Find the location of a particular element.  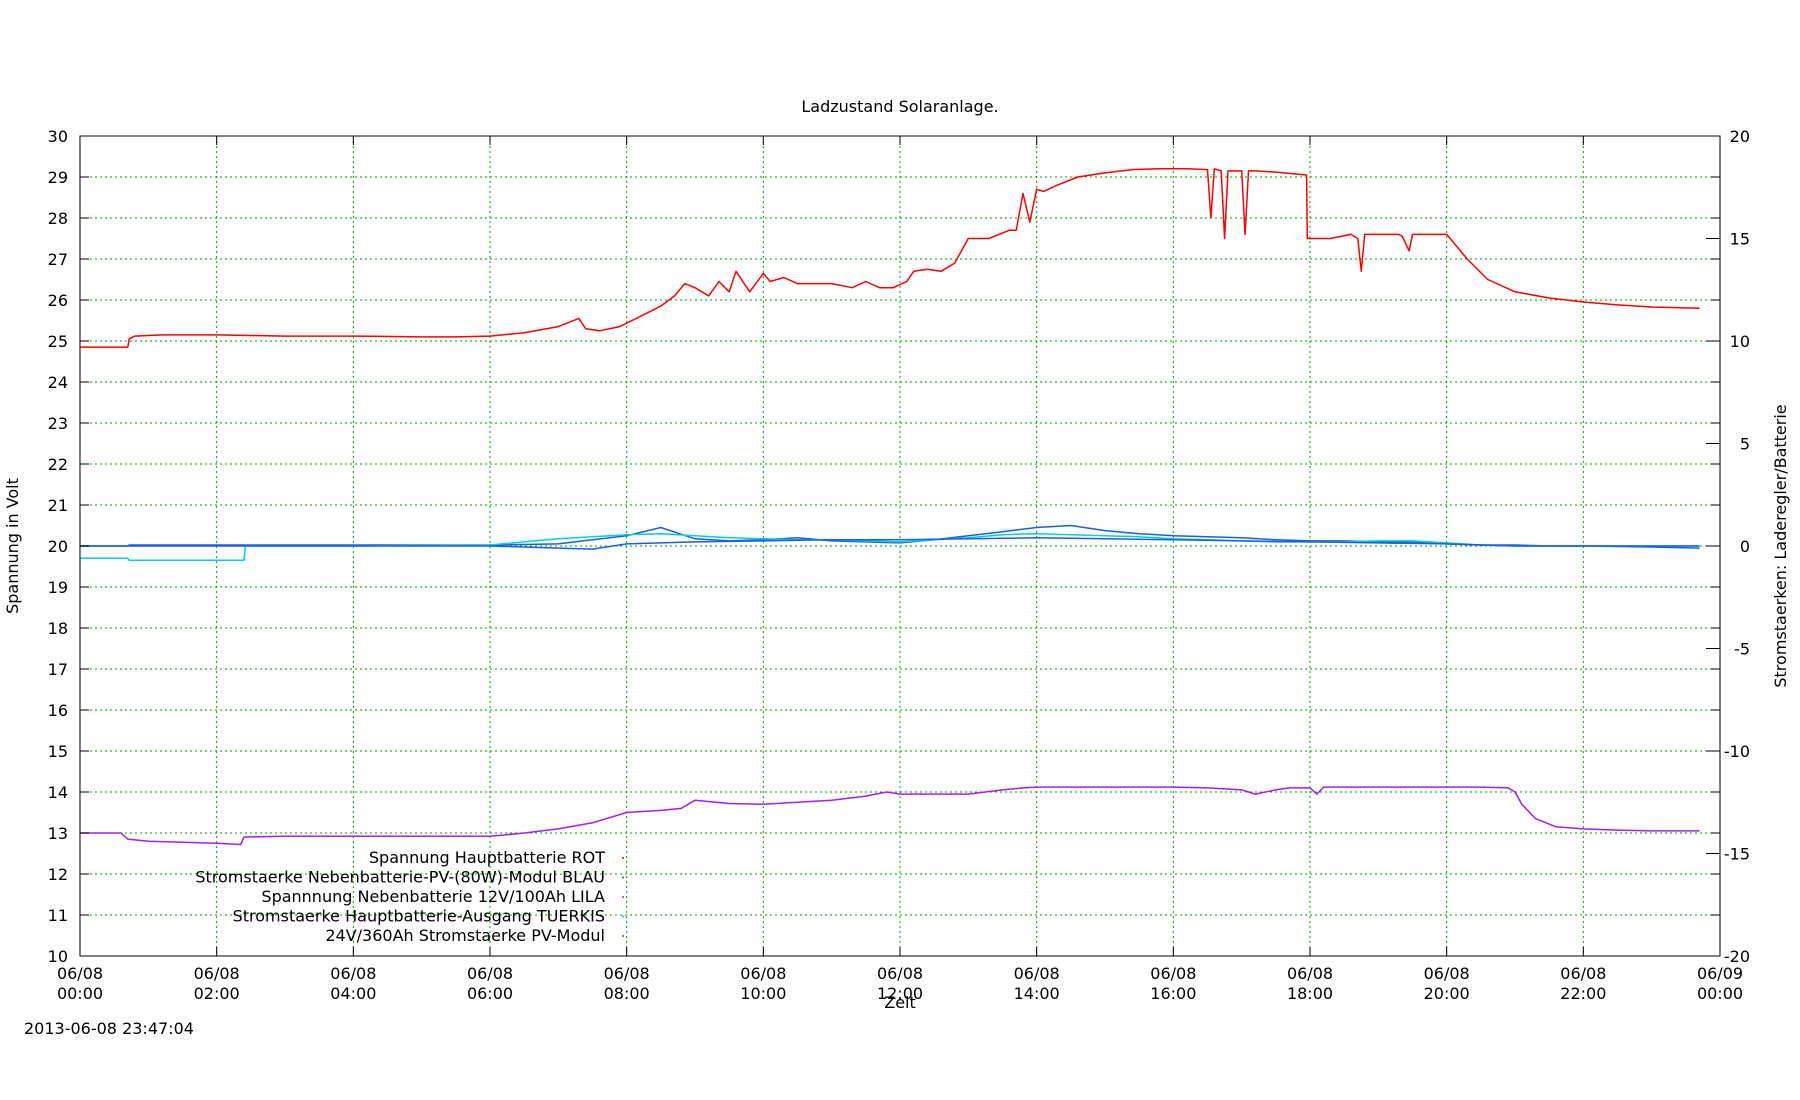

y-tick-label: 23 is located at coordinates (58, 423).